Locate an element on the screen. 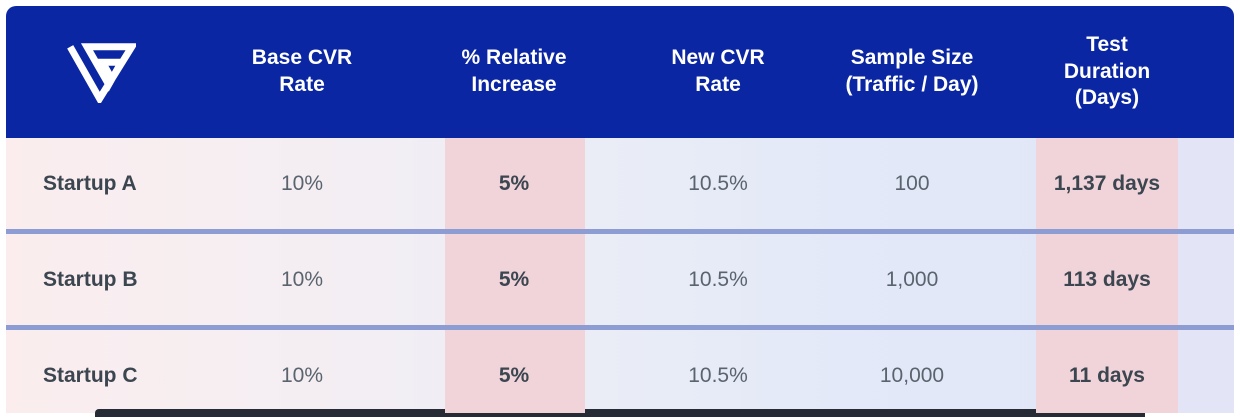  sample-size-value: 10,000 is located at coordinates (912, 375).